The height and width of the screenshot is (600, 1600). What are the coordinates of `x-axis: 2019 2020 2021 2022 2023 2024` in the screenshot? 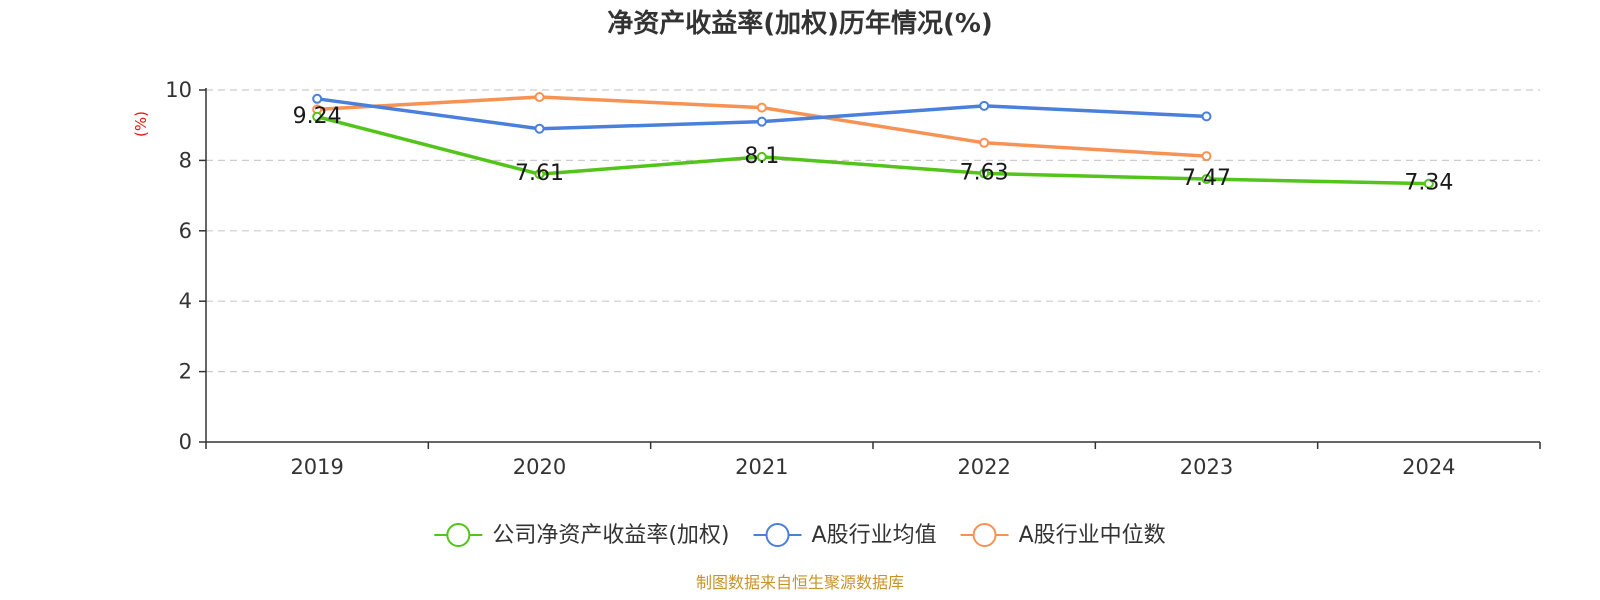 It's located at (873, 460).